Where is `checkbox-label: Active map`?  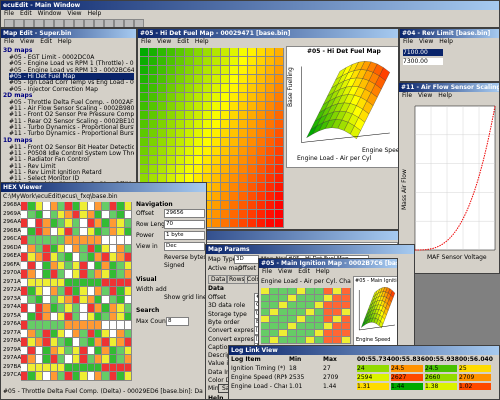 checkbox-label: Active map is located at coordinates (225, 268).